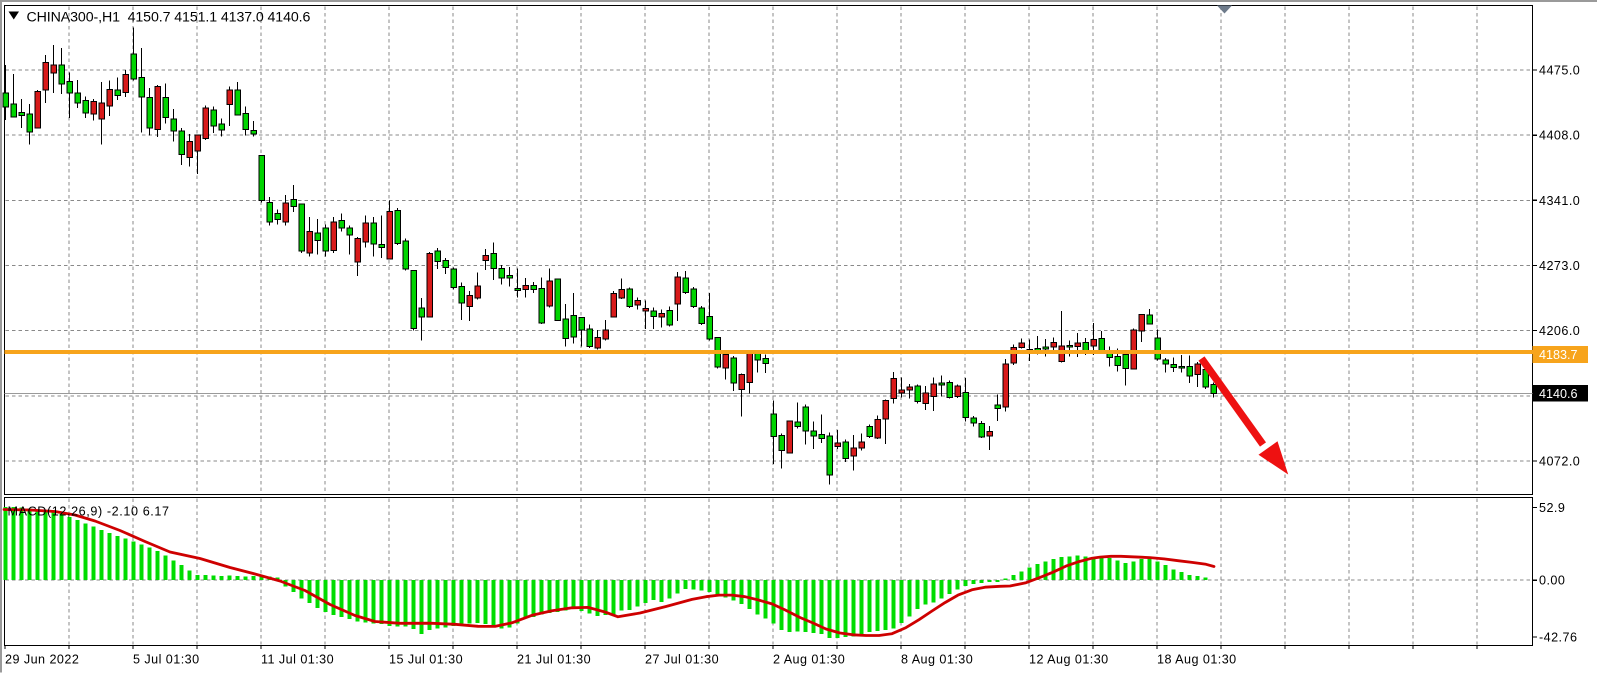  What do you see at coordinates (426, 659) in the screenshot?
I see `svg-text: 15 Jul 01:30` at bounding box center [426, 659].